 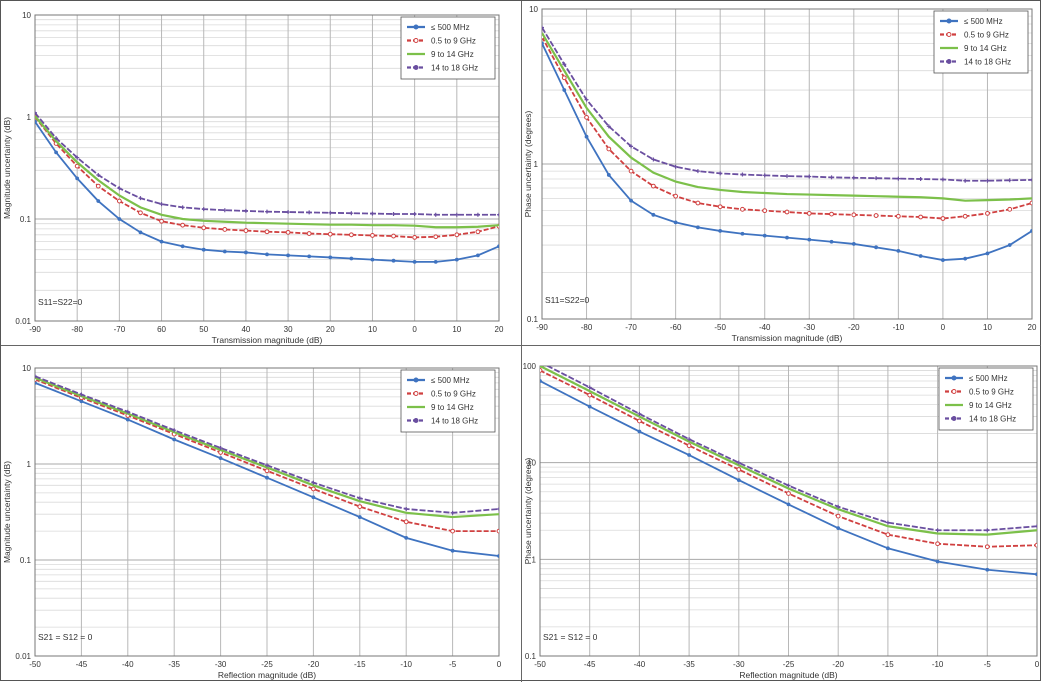 I want to click on x-tick-label: 50, so click(x=203, y=329).